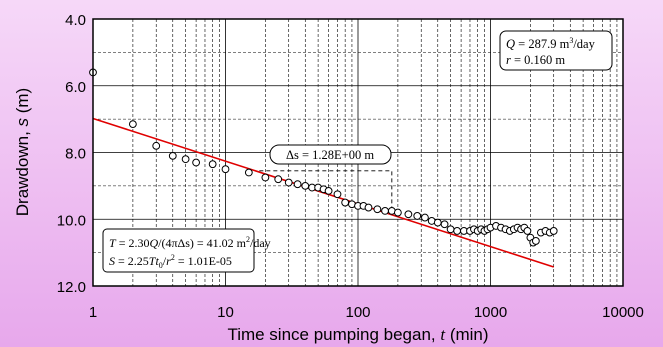 The height and width of the screenshot is (347, 663). I want to click on s-rsup: 2, so click(173, 257).